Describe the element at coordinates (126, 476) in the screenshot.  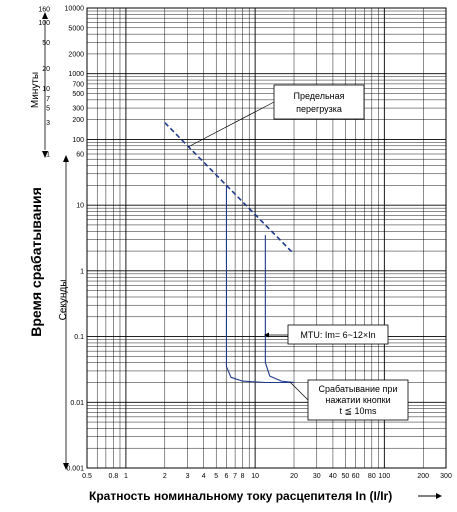
I see `x-tick-label: 1` at that location.